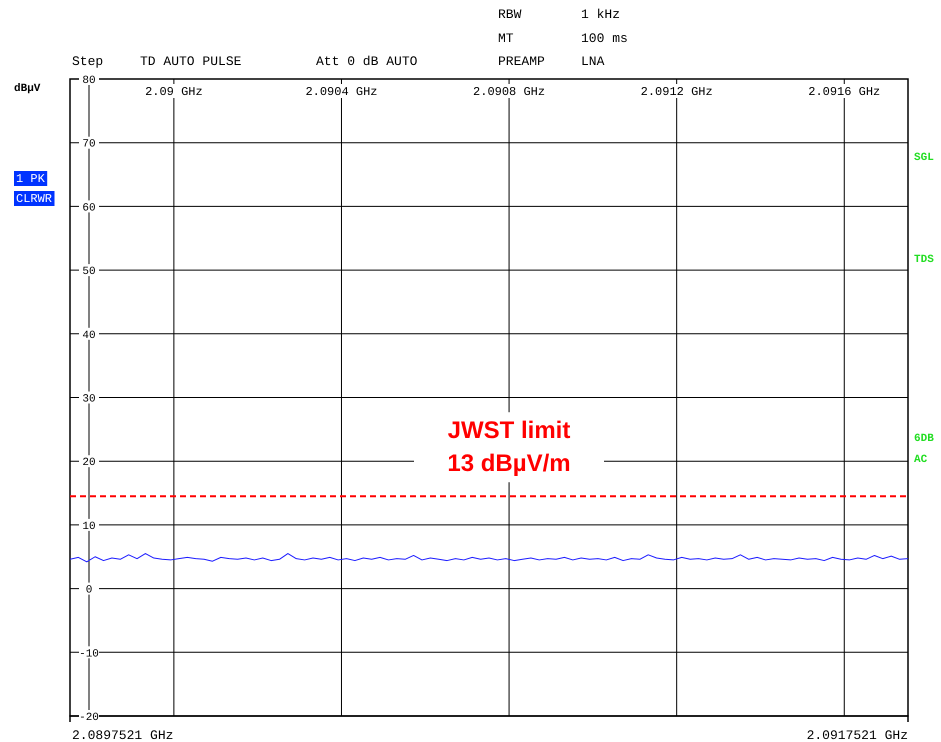  Describe the element at coordinates (844, 92) in the screenshot. I see `x-tick-label: 2.0916 GHz` at that location.